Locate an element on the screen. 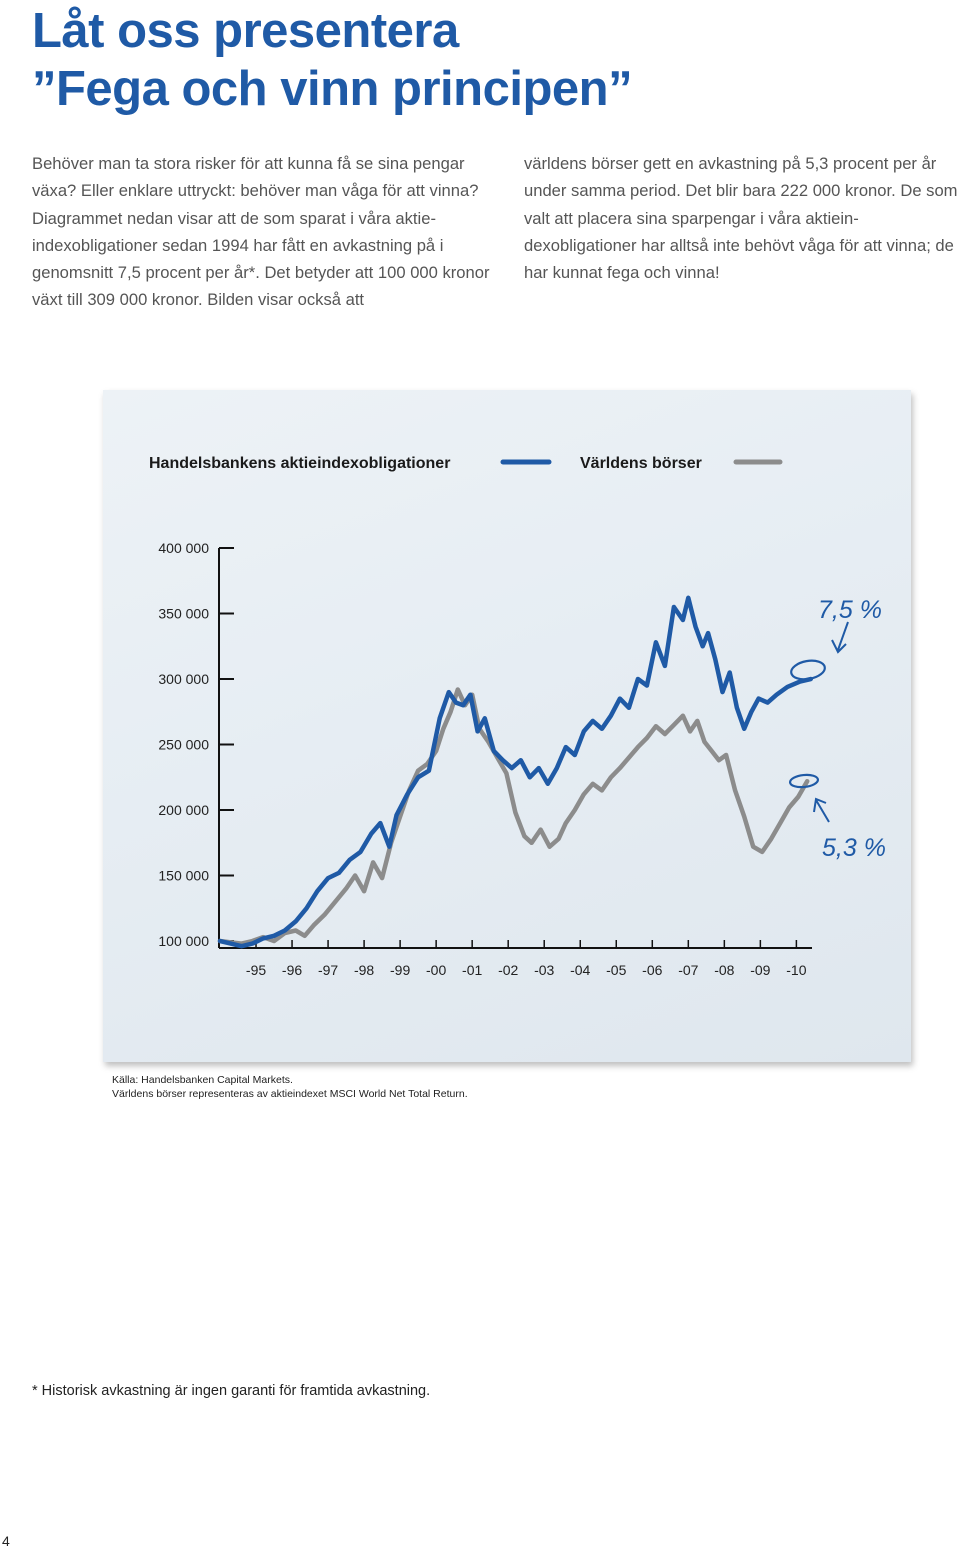 The height and width of the screenshot is (1552, 960). x-tick-label: -07 is located at coordinates (688, 970).